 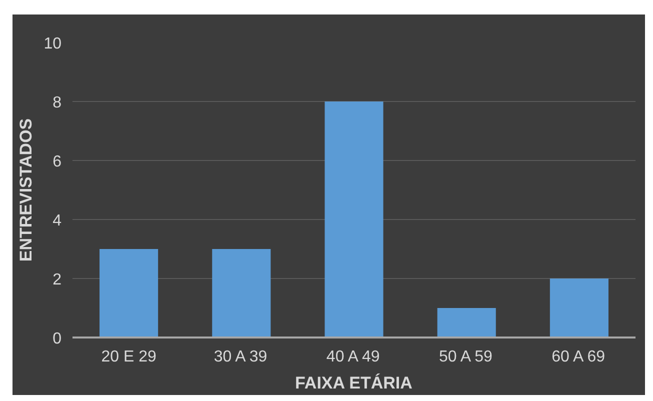 What do you see at coordinates (53, 44) in the screenshot?
I see `y-tick-label: 10` at bounding box center [53, 44].